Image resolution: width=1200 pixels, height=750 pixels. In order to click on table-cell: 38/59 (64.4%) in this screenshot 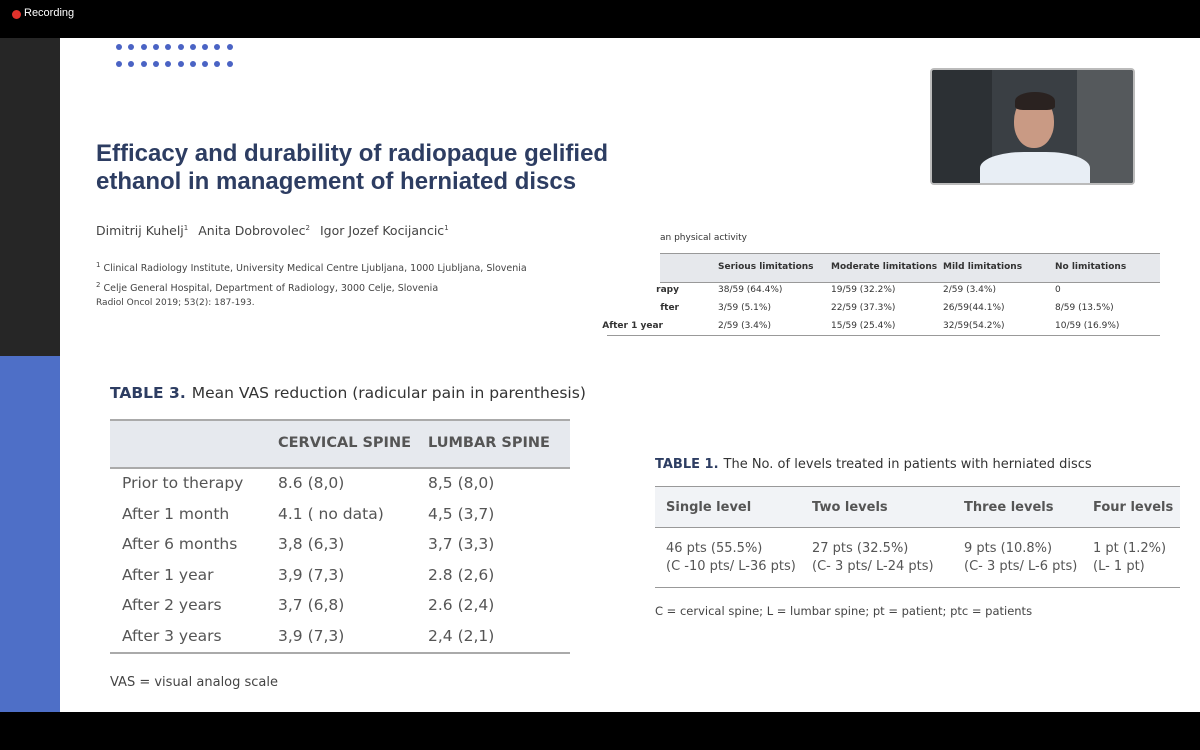, I will do `click(750, 290)`.